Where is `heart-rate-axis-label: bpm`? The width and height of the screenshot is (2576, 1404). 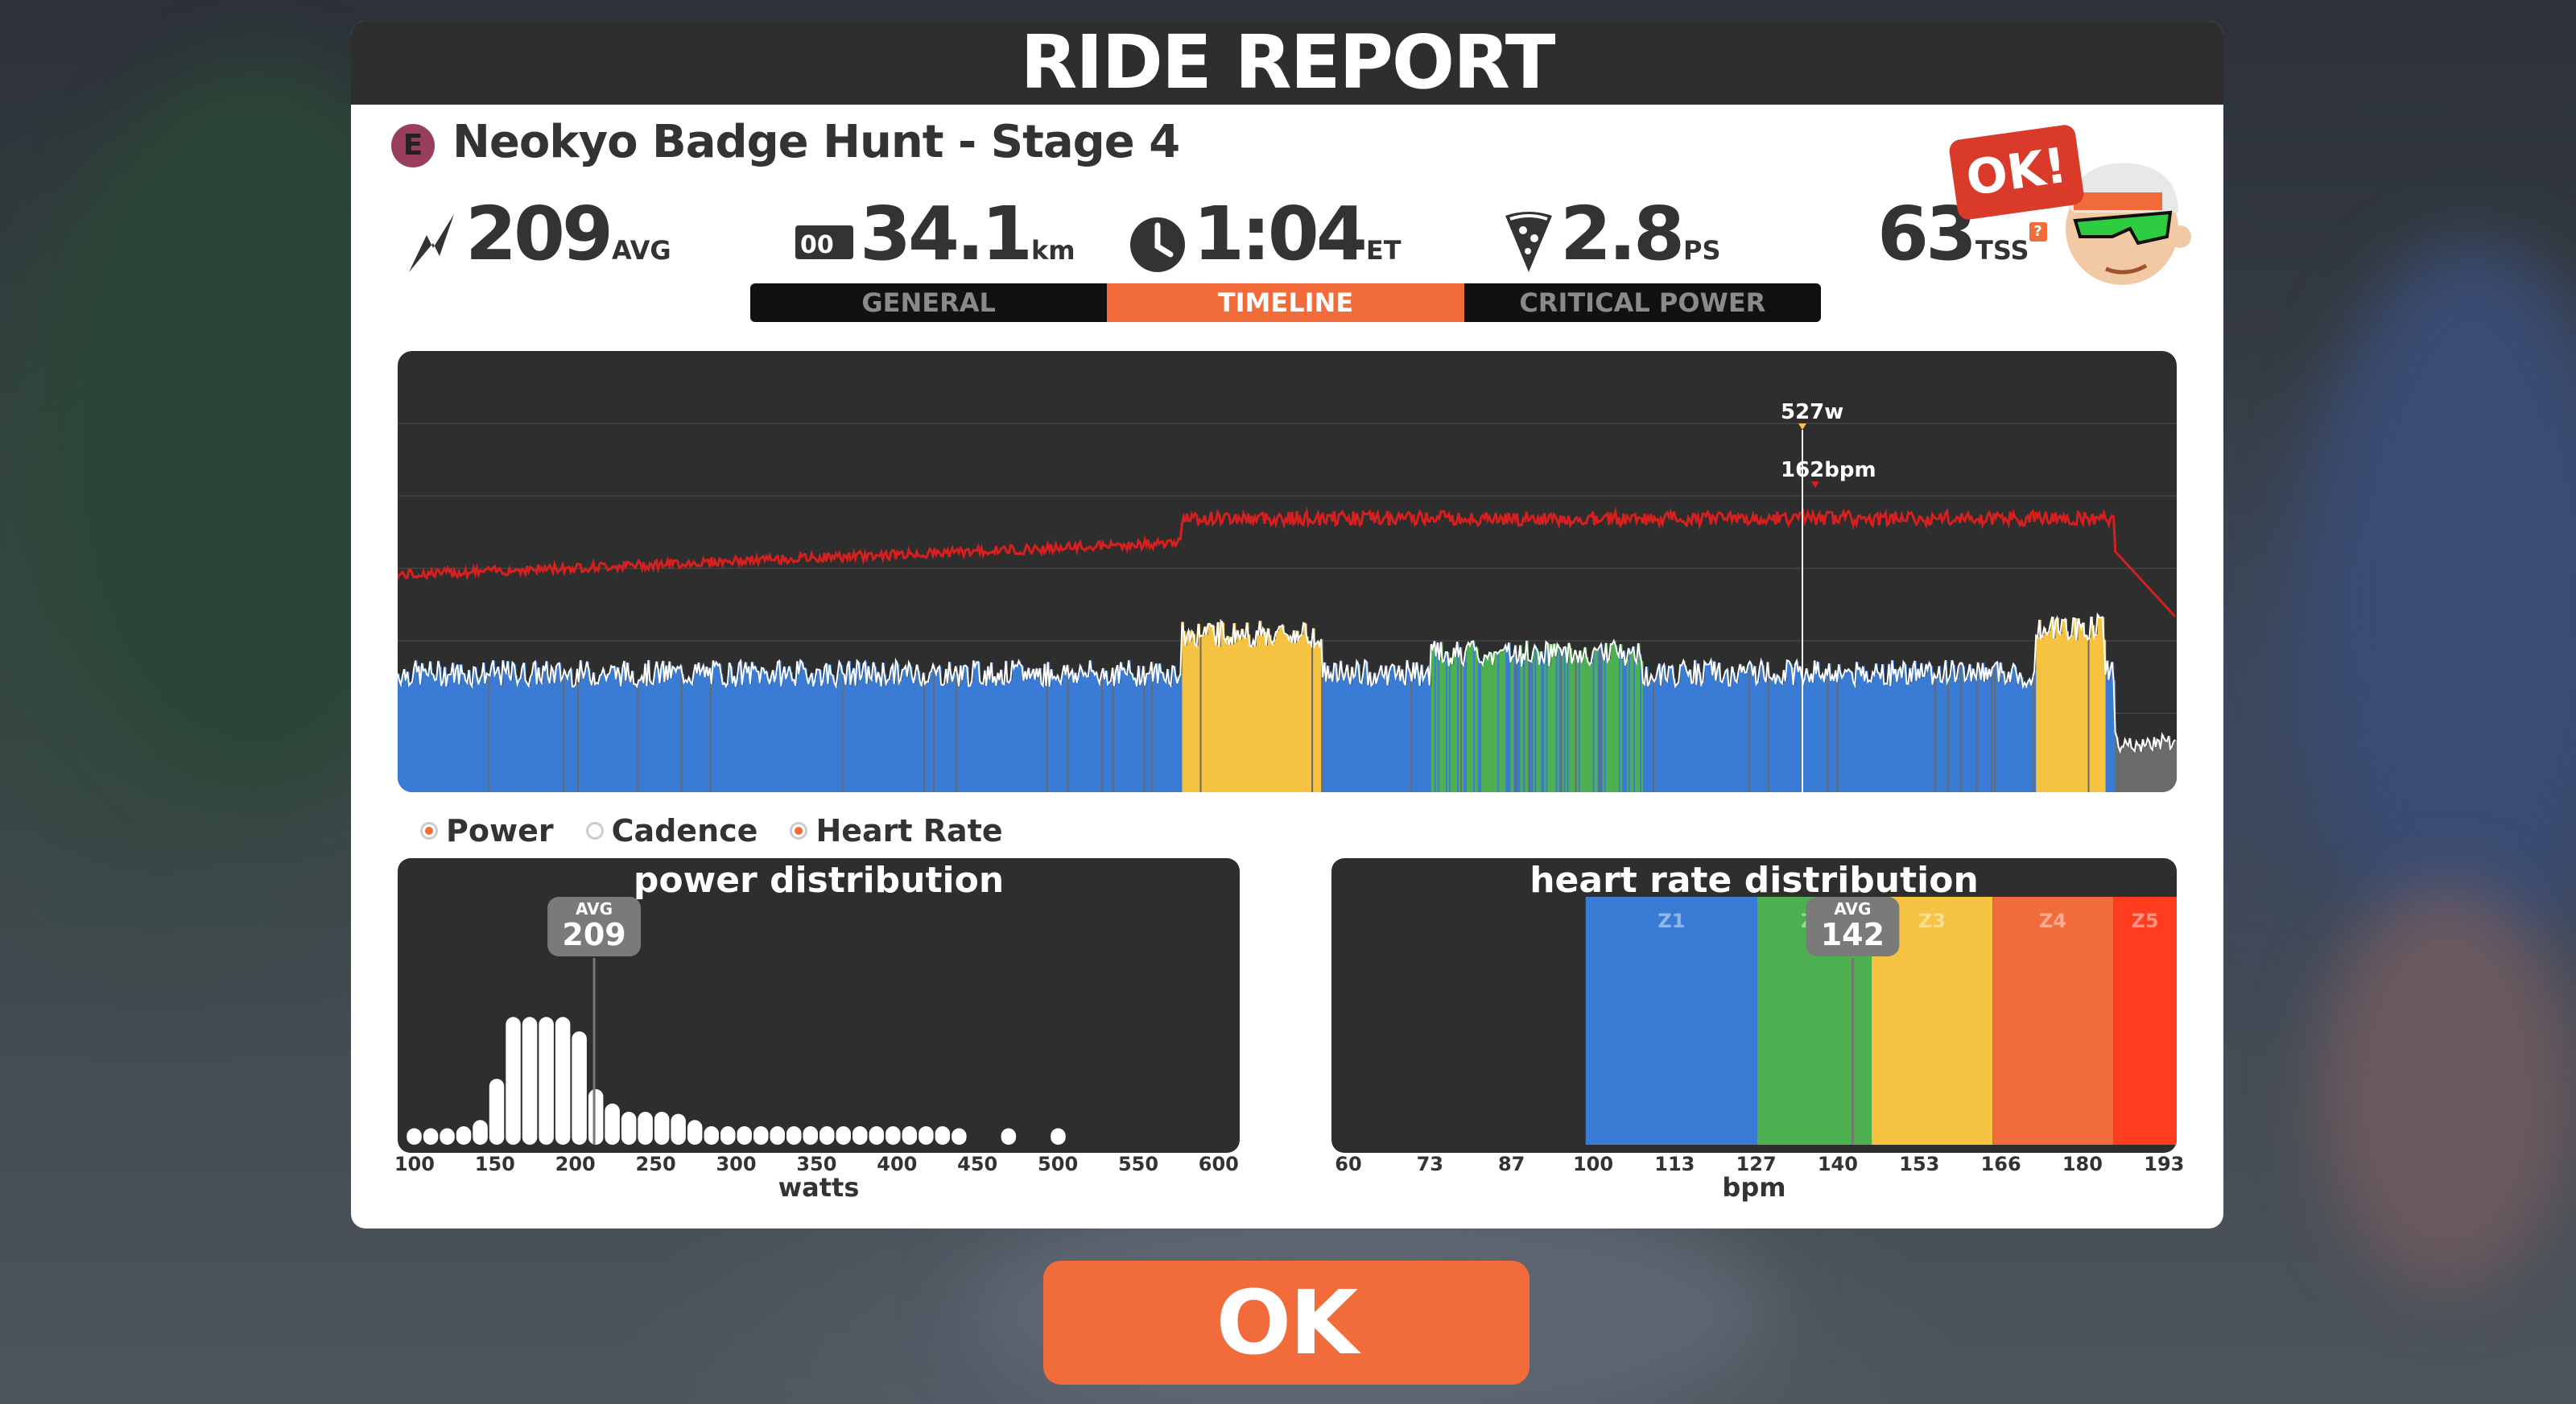 heart-rate-axis-label: bpm is located at coordinates (1754, 1187).